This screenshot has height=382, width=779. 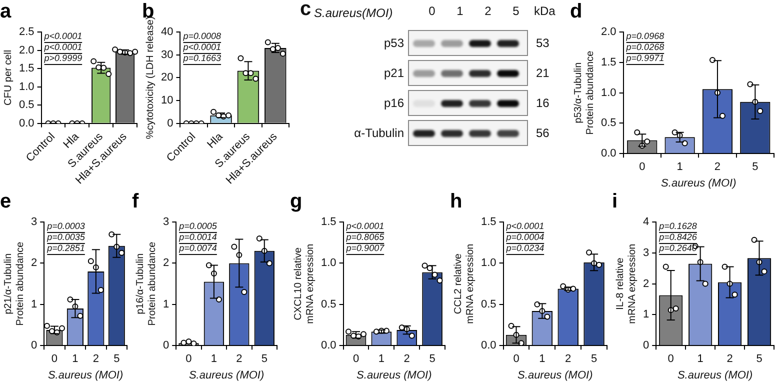 What do you see at coordinates (456, 201) in the screenshot?
I see `chart-title: h` at bounding box center [456, 201].